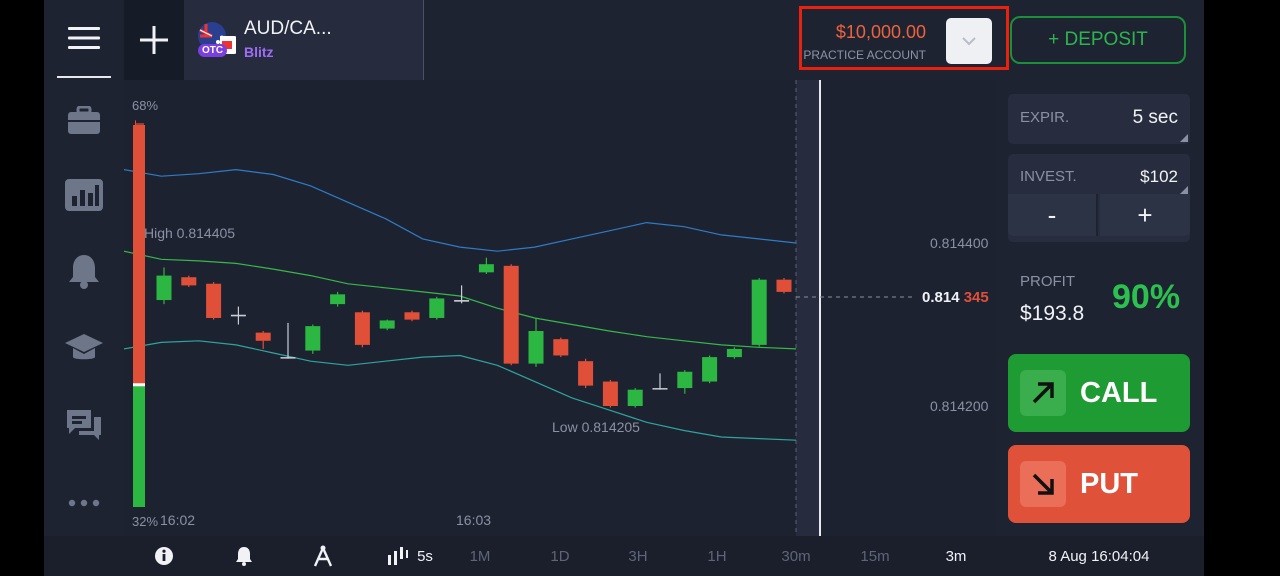 The width and height of the screenshot is (1280, 576). What do you see at coordinates (145, 105) in the screenshot?
I see `put-percent: 68%` at bounding box center [145, 105].